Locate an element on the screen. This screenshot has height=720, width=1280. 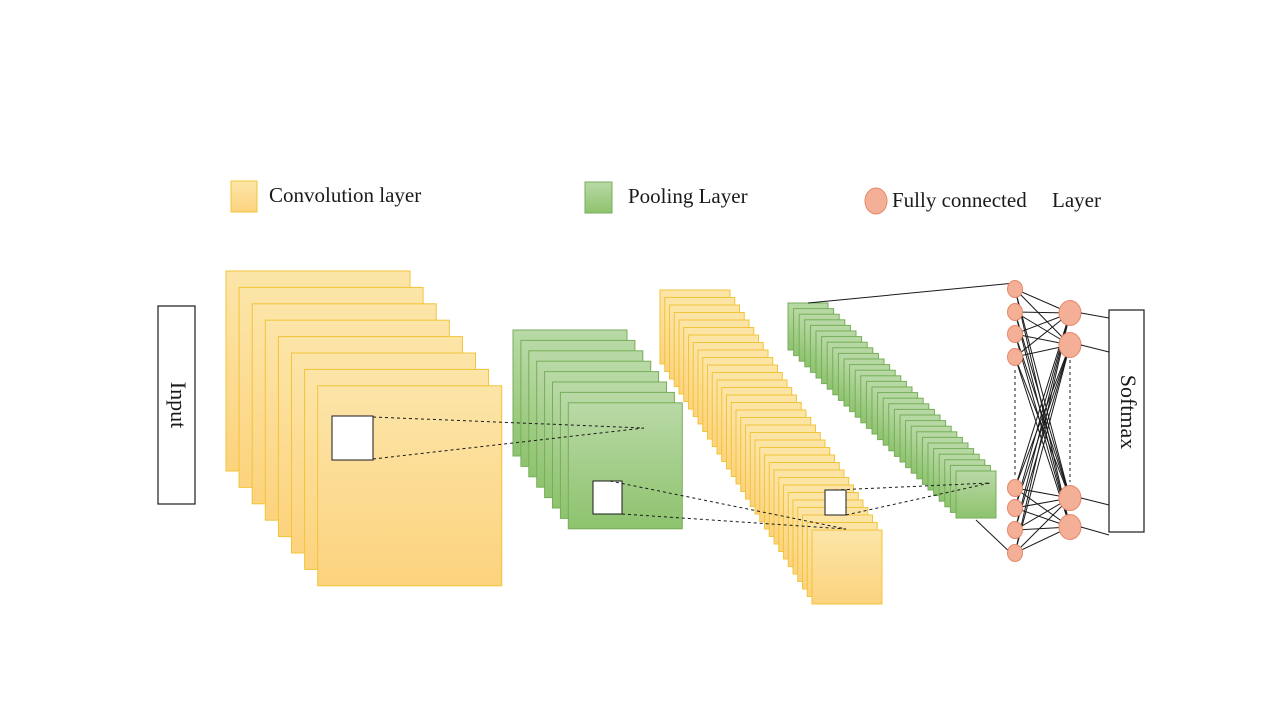
input-box: Input is located at coordinates (176, 405).